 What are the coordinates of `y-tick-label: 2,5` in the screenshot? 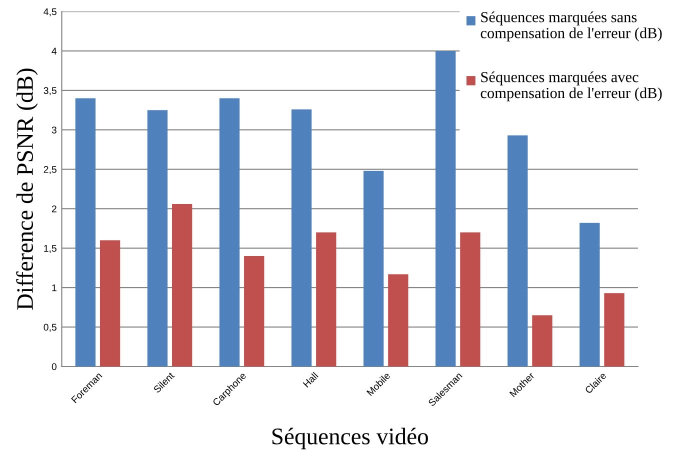 It's located at (50, 170).